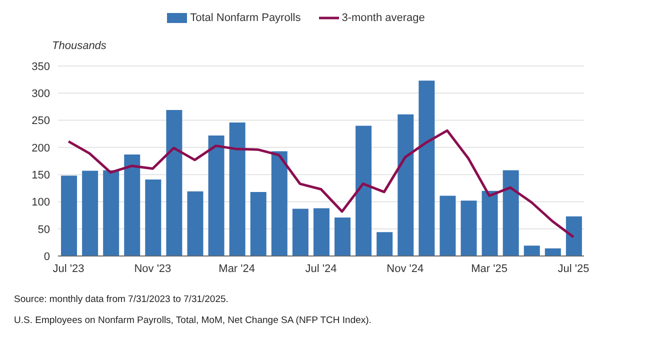 The image size is (652, 355). Describe the element at coordinates (44, 230) in the screenshot. I see `y-tick-label: 50` at that location.